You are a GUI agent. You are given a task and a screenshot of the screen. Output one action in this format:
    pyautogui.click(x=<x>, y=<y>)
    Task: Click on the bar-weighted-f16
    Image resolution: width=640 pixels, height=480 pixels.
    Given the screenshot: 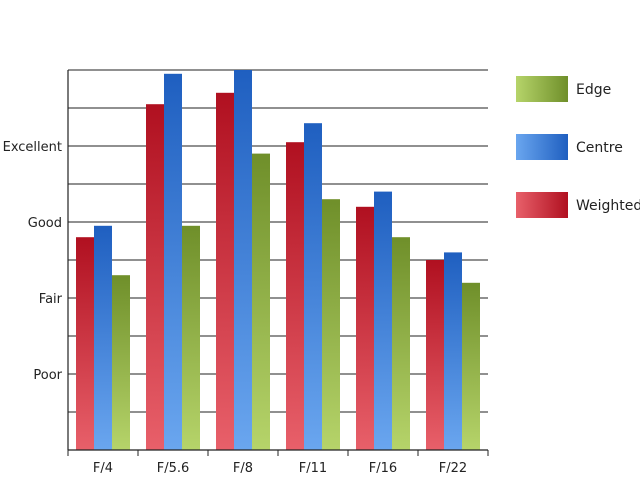 What is the action you would take?
    pyautogui.click(x=365, y=328)
    